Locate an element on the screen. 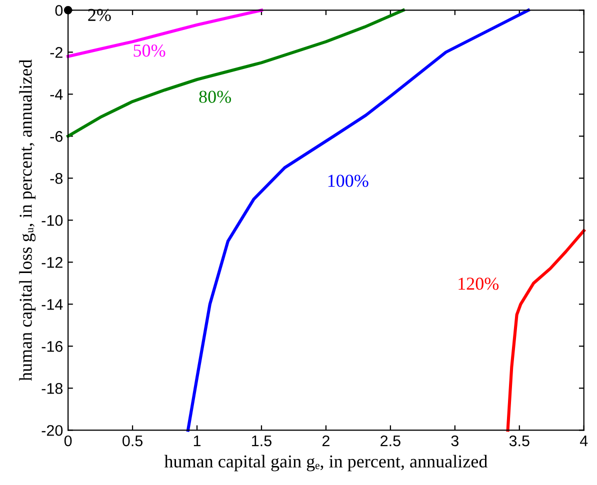 The width and height of the screenshot is (597, 485). y-axis-title: human capital loss gᵤ, in percent, annualized is located at coordinates (27, 220).